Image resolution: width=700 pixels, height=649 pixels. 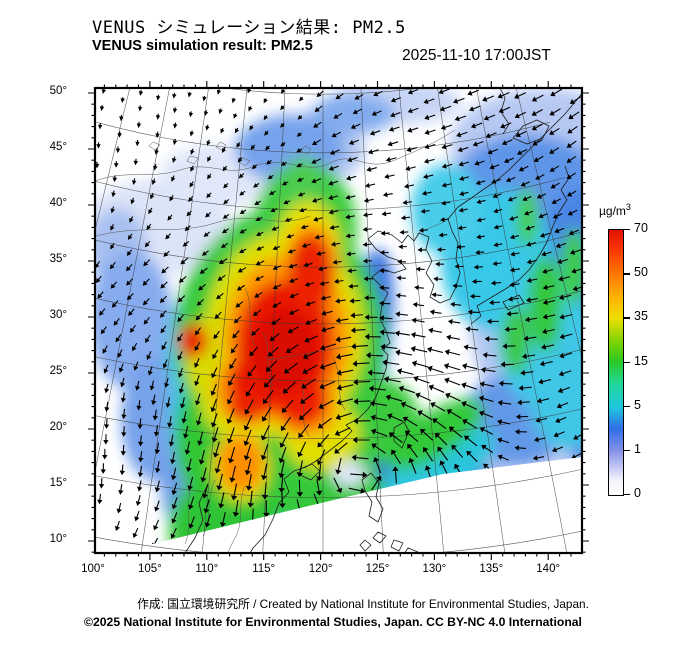 I want to click on lon-tick-label: 110°, so click(x=207, y=569).